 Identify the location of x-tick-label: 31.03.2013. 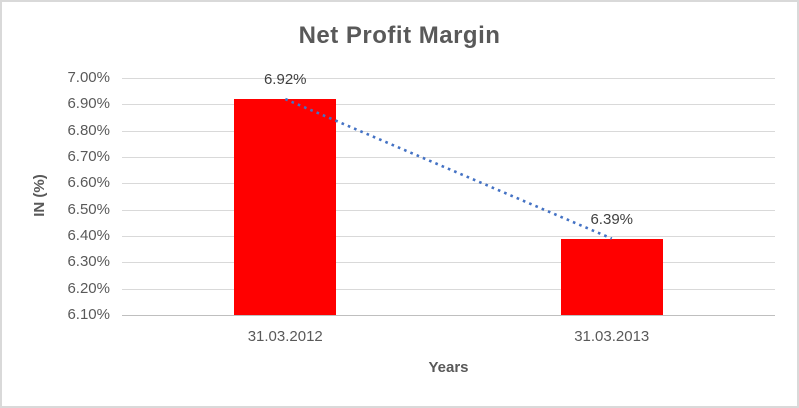
(612, 336).